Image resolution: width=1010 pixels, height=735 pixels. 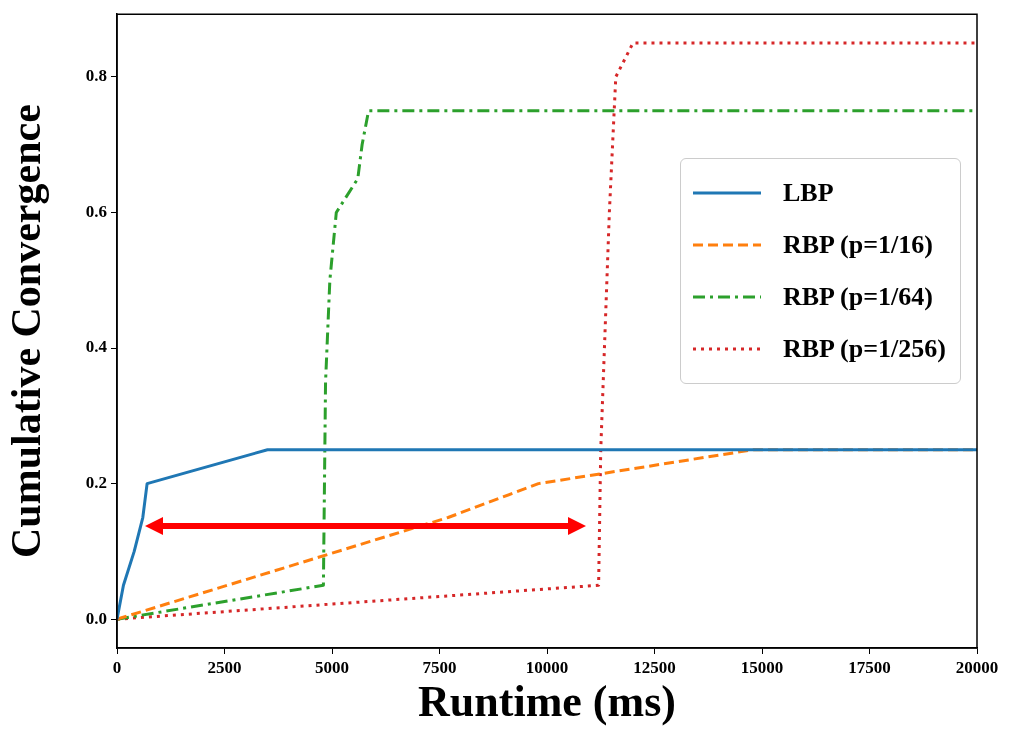 What do you see at coordinates (547, 667) in the screenshot?
I see `x-tick-label: 10000` at bounding box center [547, 667].